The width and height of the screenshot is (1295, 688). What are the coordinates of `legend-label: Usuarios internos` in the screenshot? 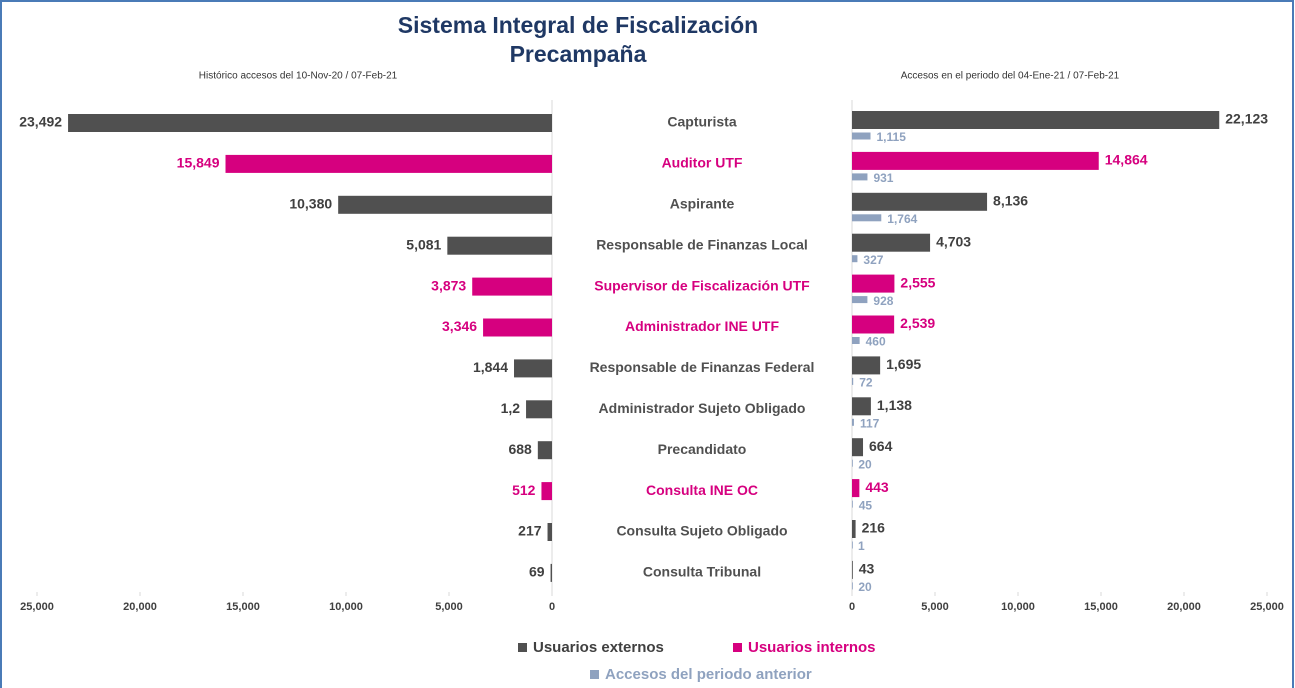 It's located at (812, 647).